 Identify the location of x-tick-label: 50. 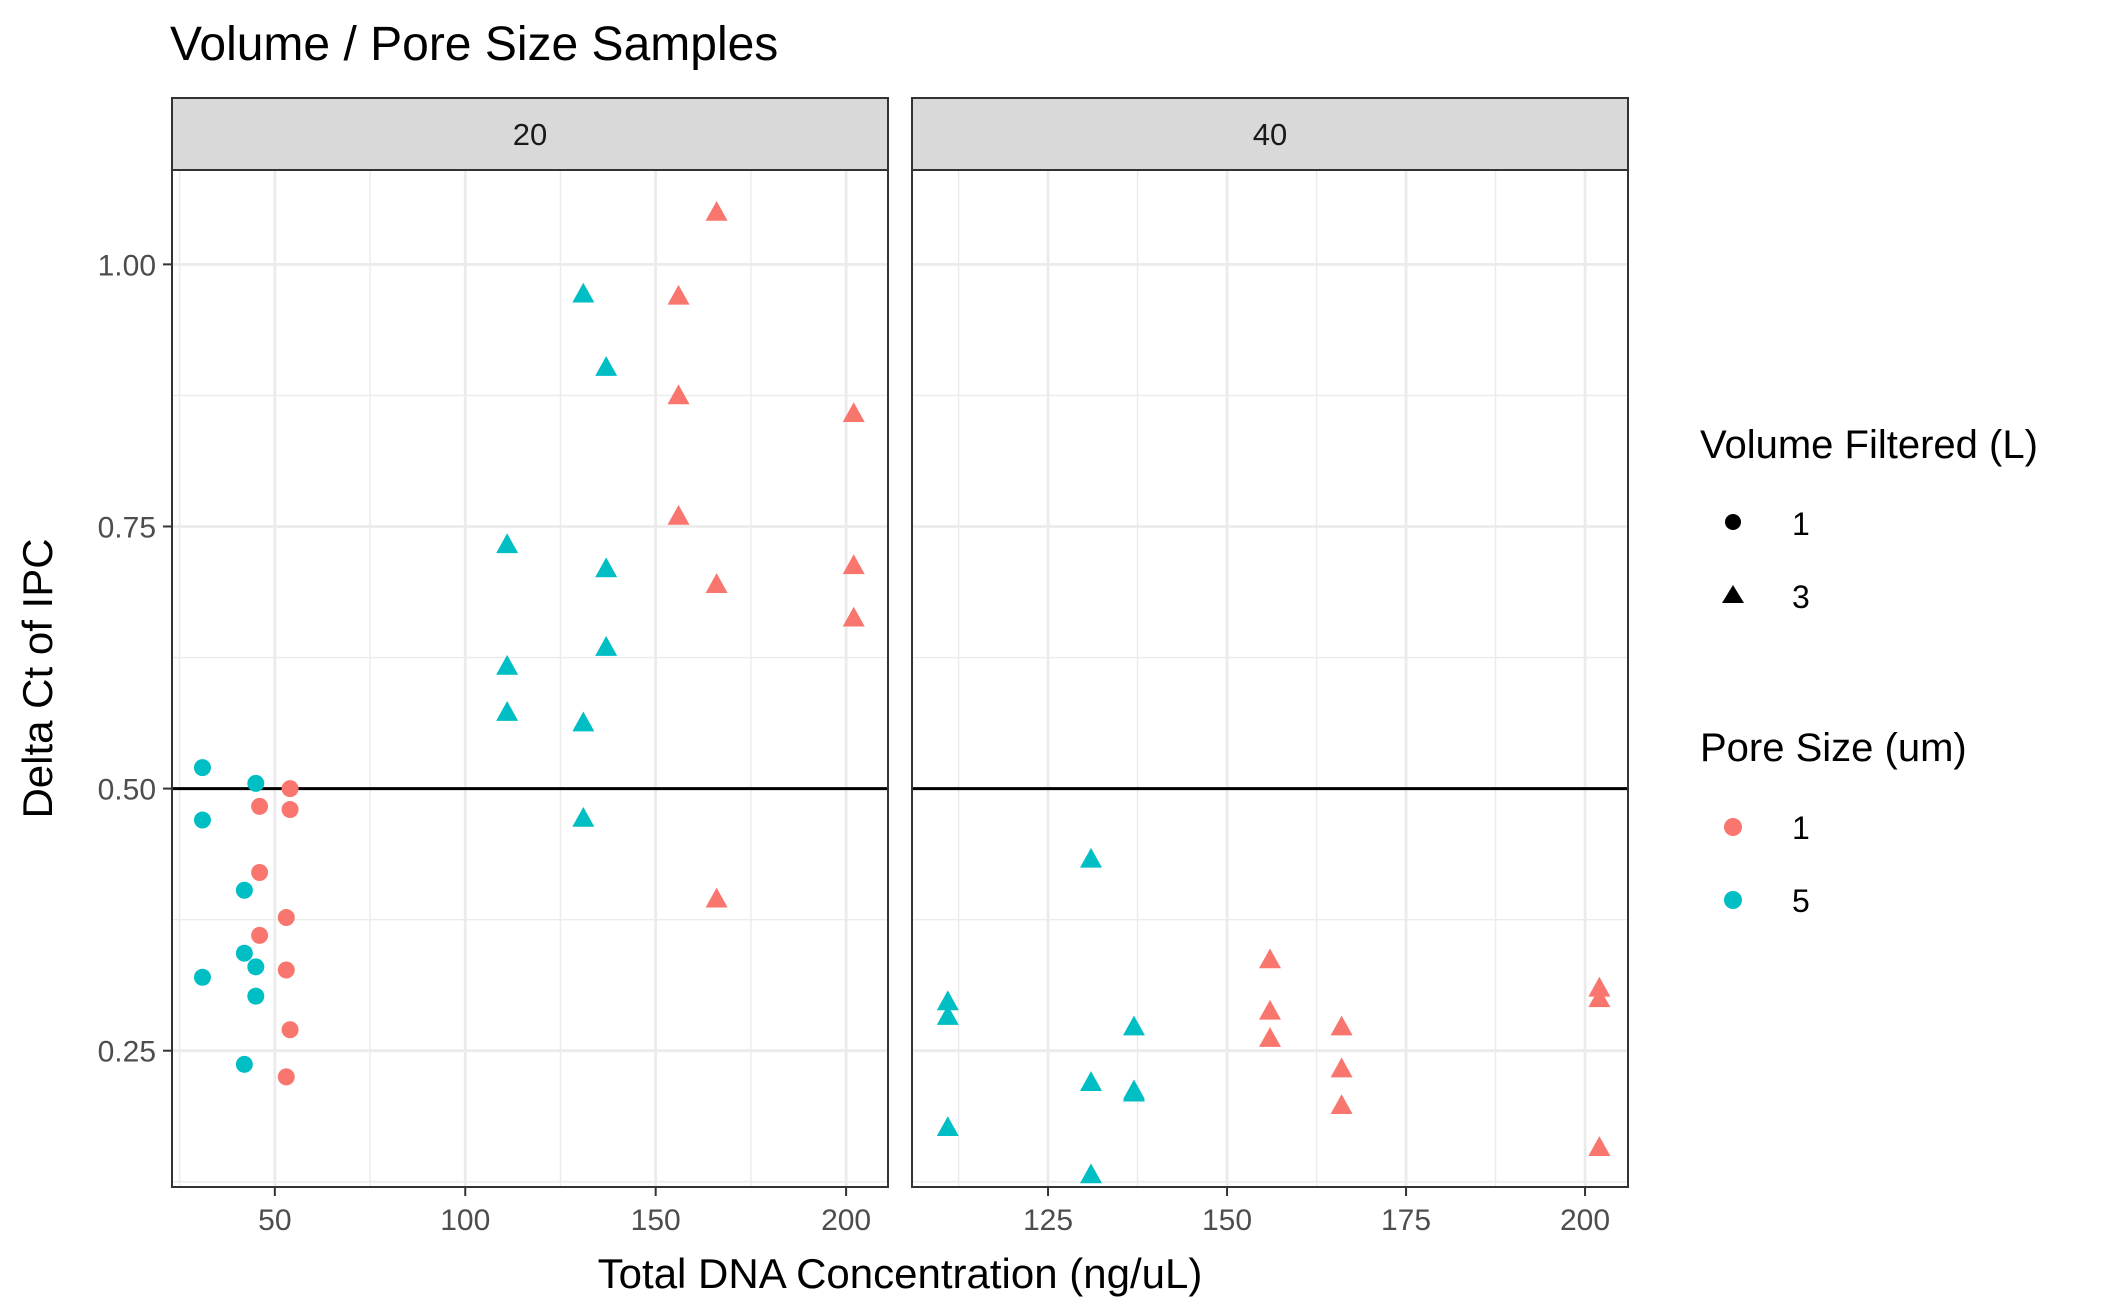
(274, 1220).